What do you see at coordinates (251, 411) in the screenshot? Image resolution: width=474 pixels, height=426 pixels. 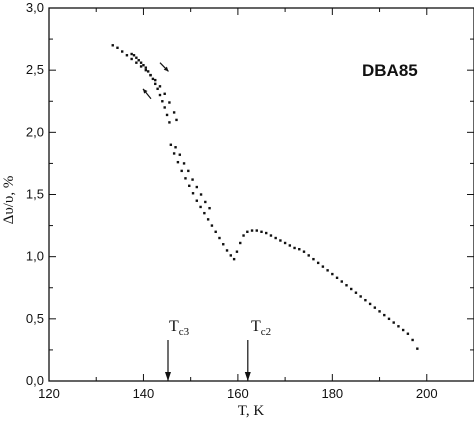 I see `x-axis-label: T, K` at bounding box center [251, 411].